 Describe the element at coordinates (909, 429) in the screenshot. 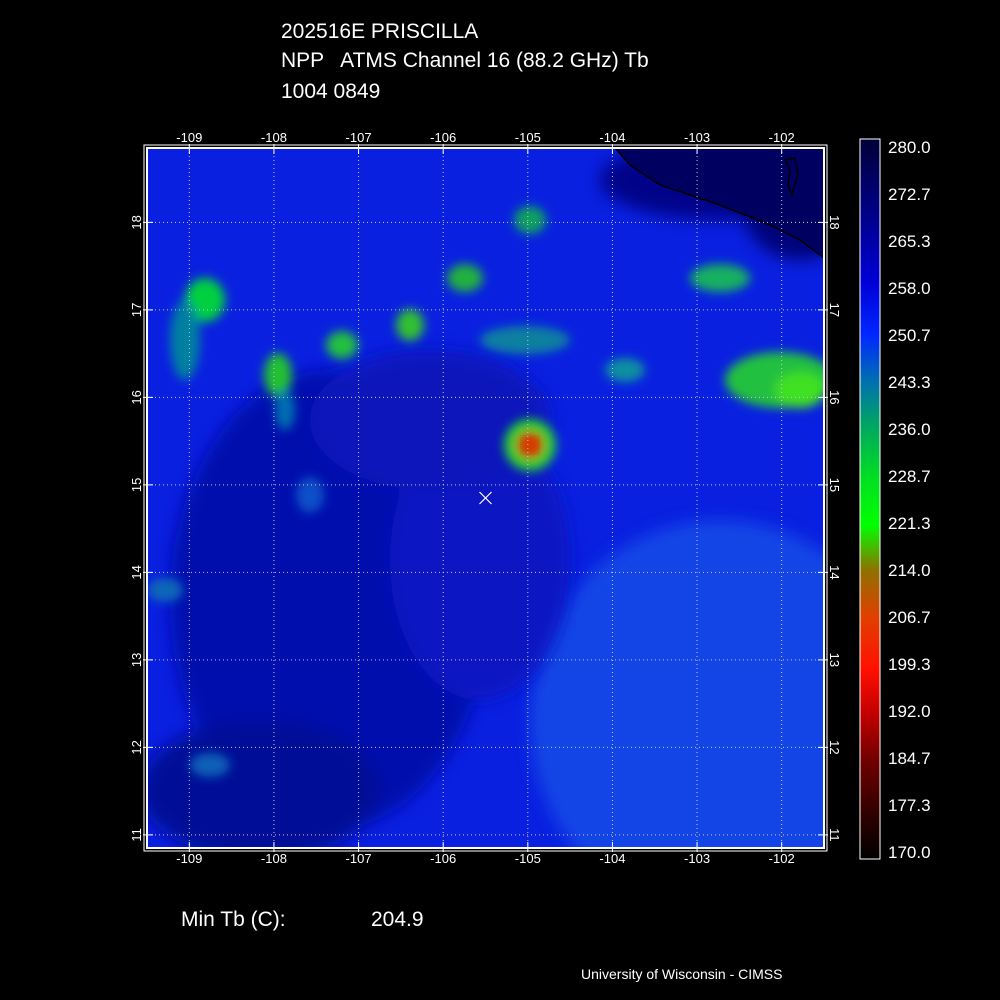

I see `colorbar-label: 236.0` at that location.